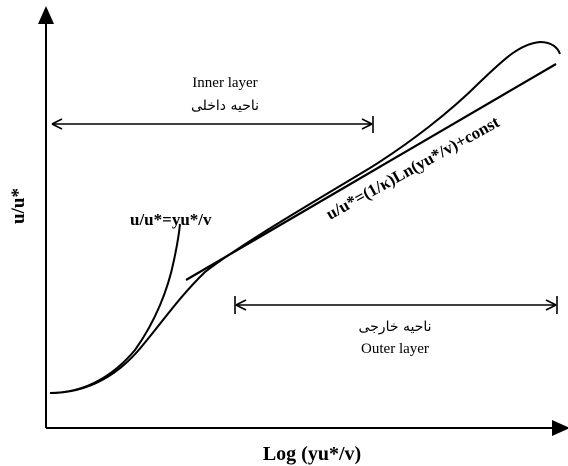 The image size is (568, 466). I want to click on inner-layer-label-fa: ناحیه داخلی, so click(225, 106).